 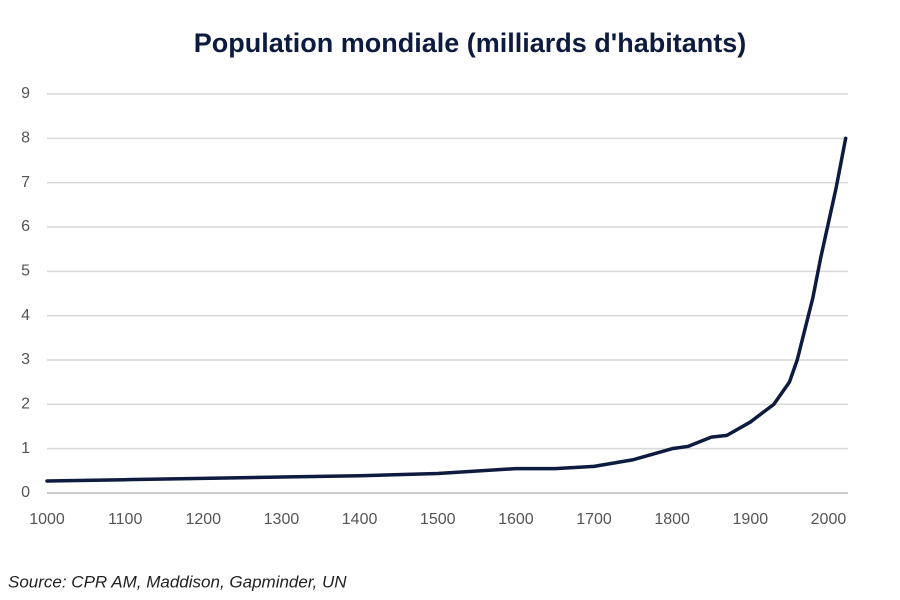 I want to click on x-tick-label: 1600, so click(x=516, y=519).